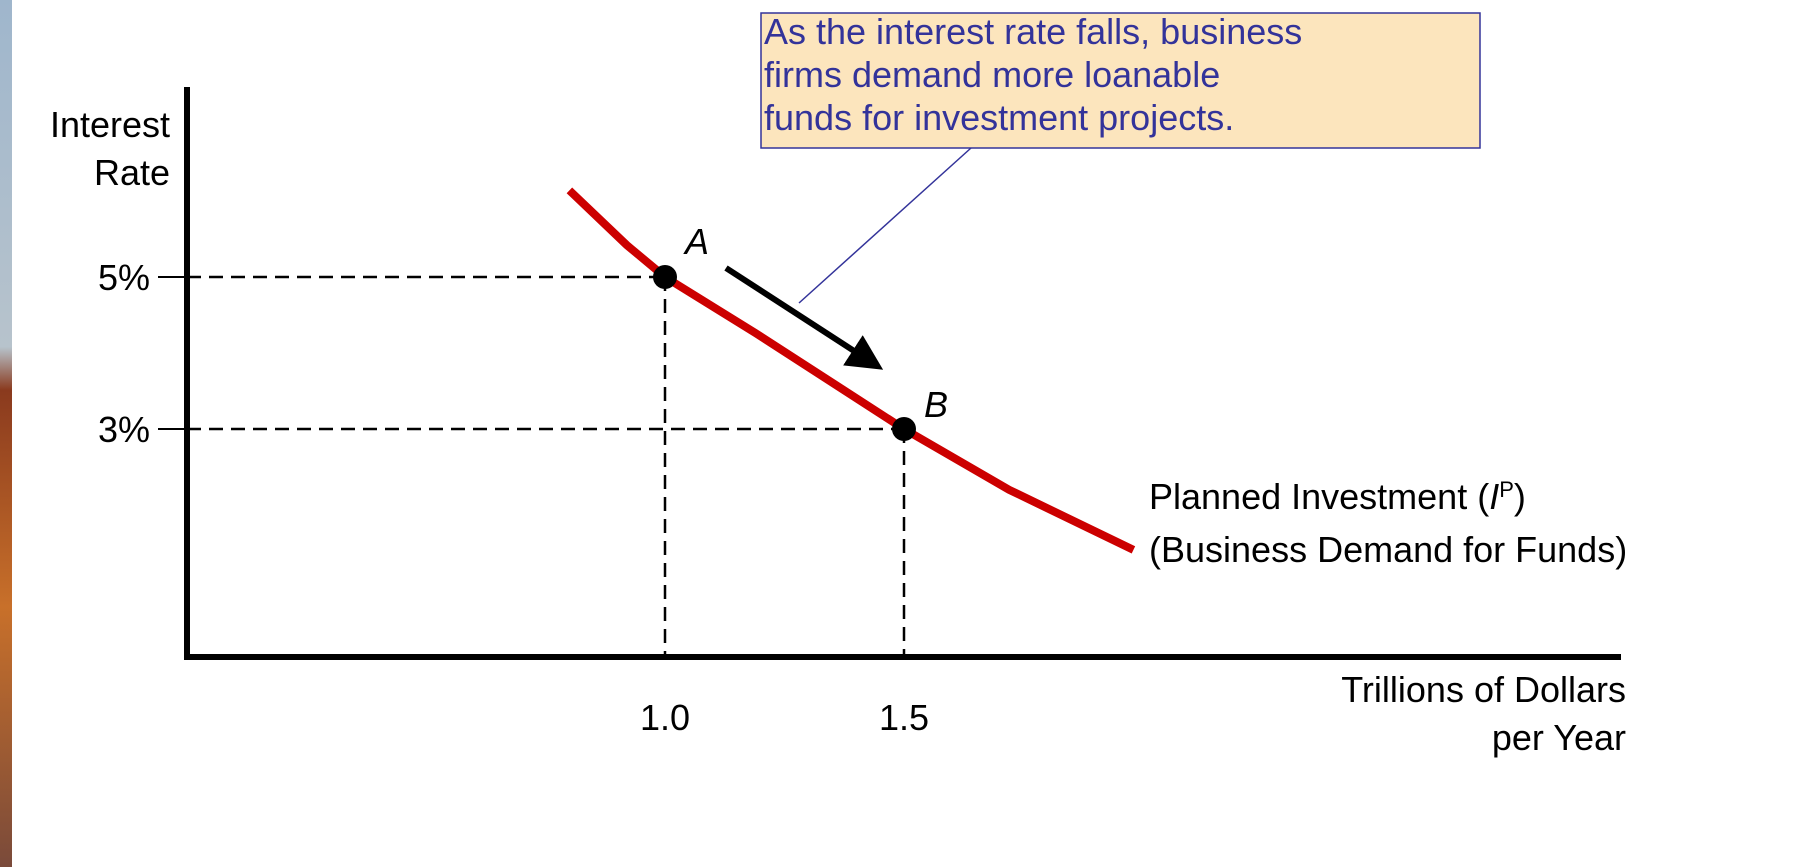  I want to click on background-strip, so click(6, 433).